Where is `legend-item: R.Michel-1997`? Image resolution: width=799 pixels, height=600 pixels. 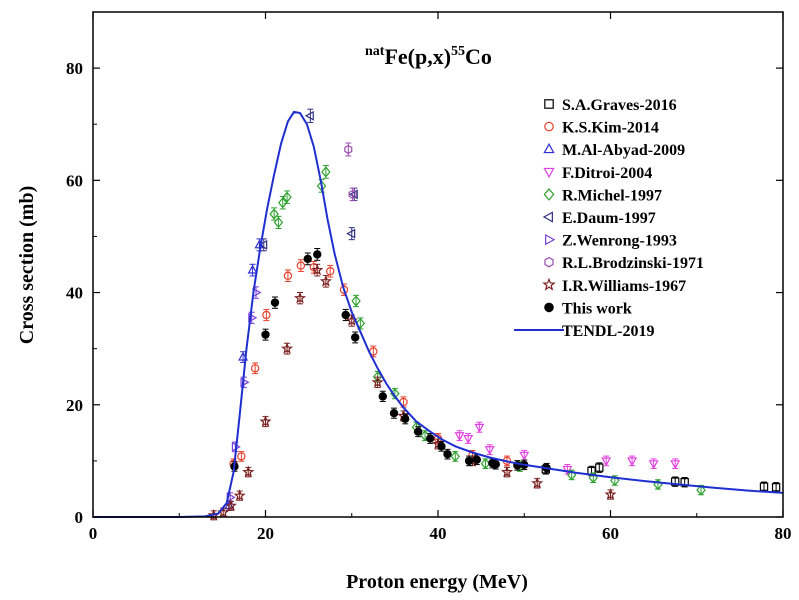 legend-item: R.Michel-1997 is located at coordinates (602, 195).